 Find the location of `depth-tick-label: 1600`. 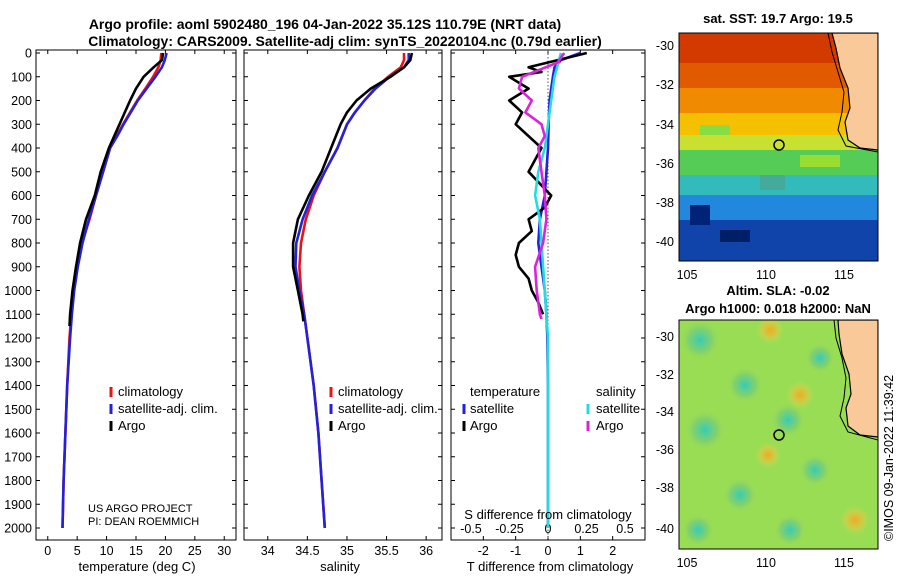

depth-tick-label: 1600 is located at coordinates (18, 434).